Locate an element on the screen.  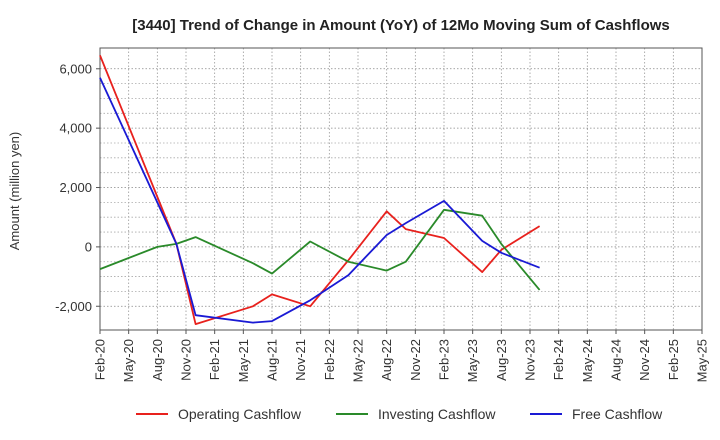
x-tick-label: Nov-20 is located at coordinates (186, 360).